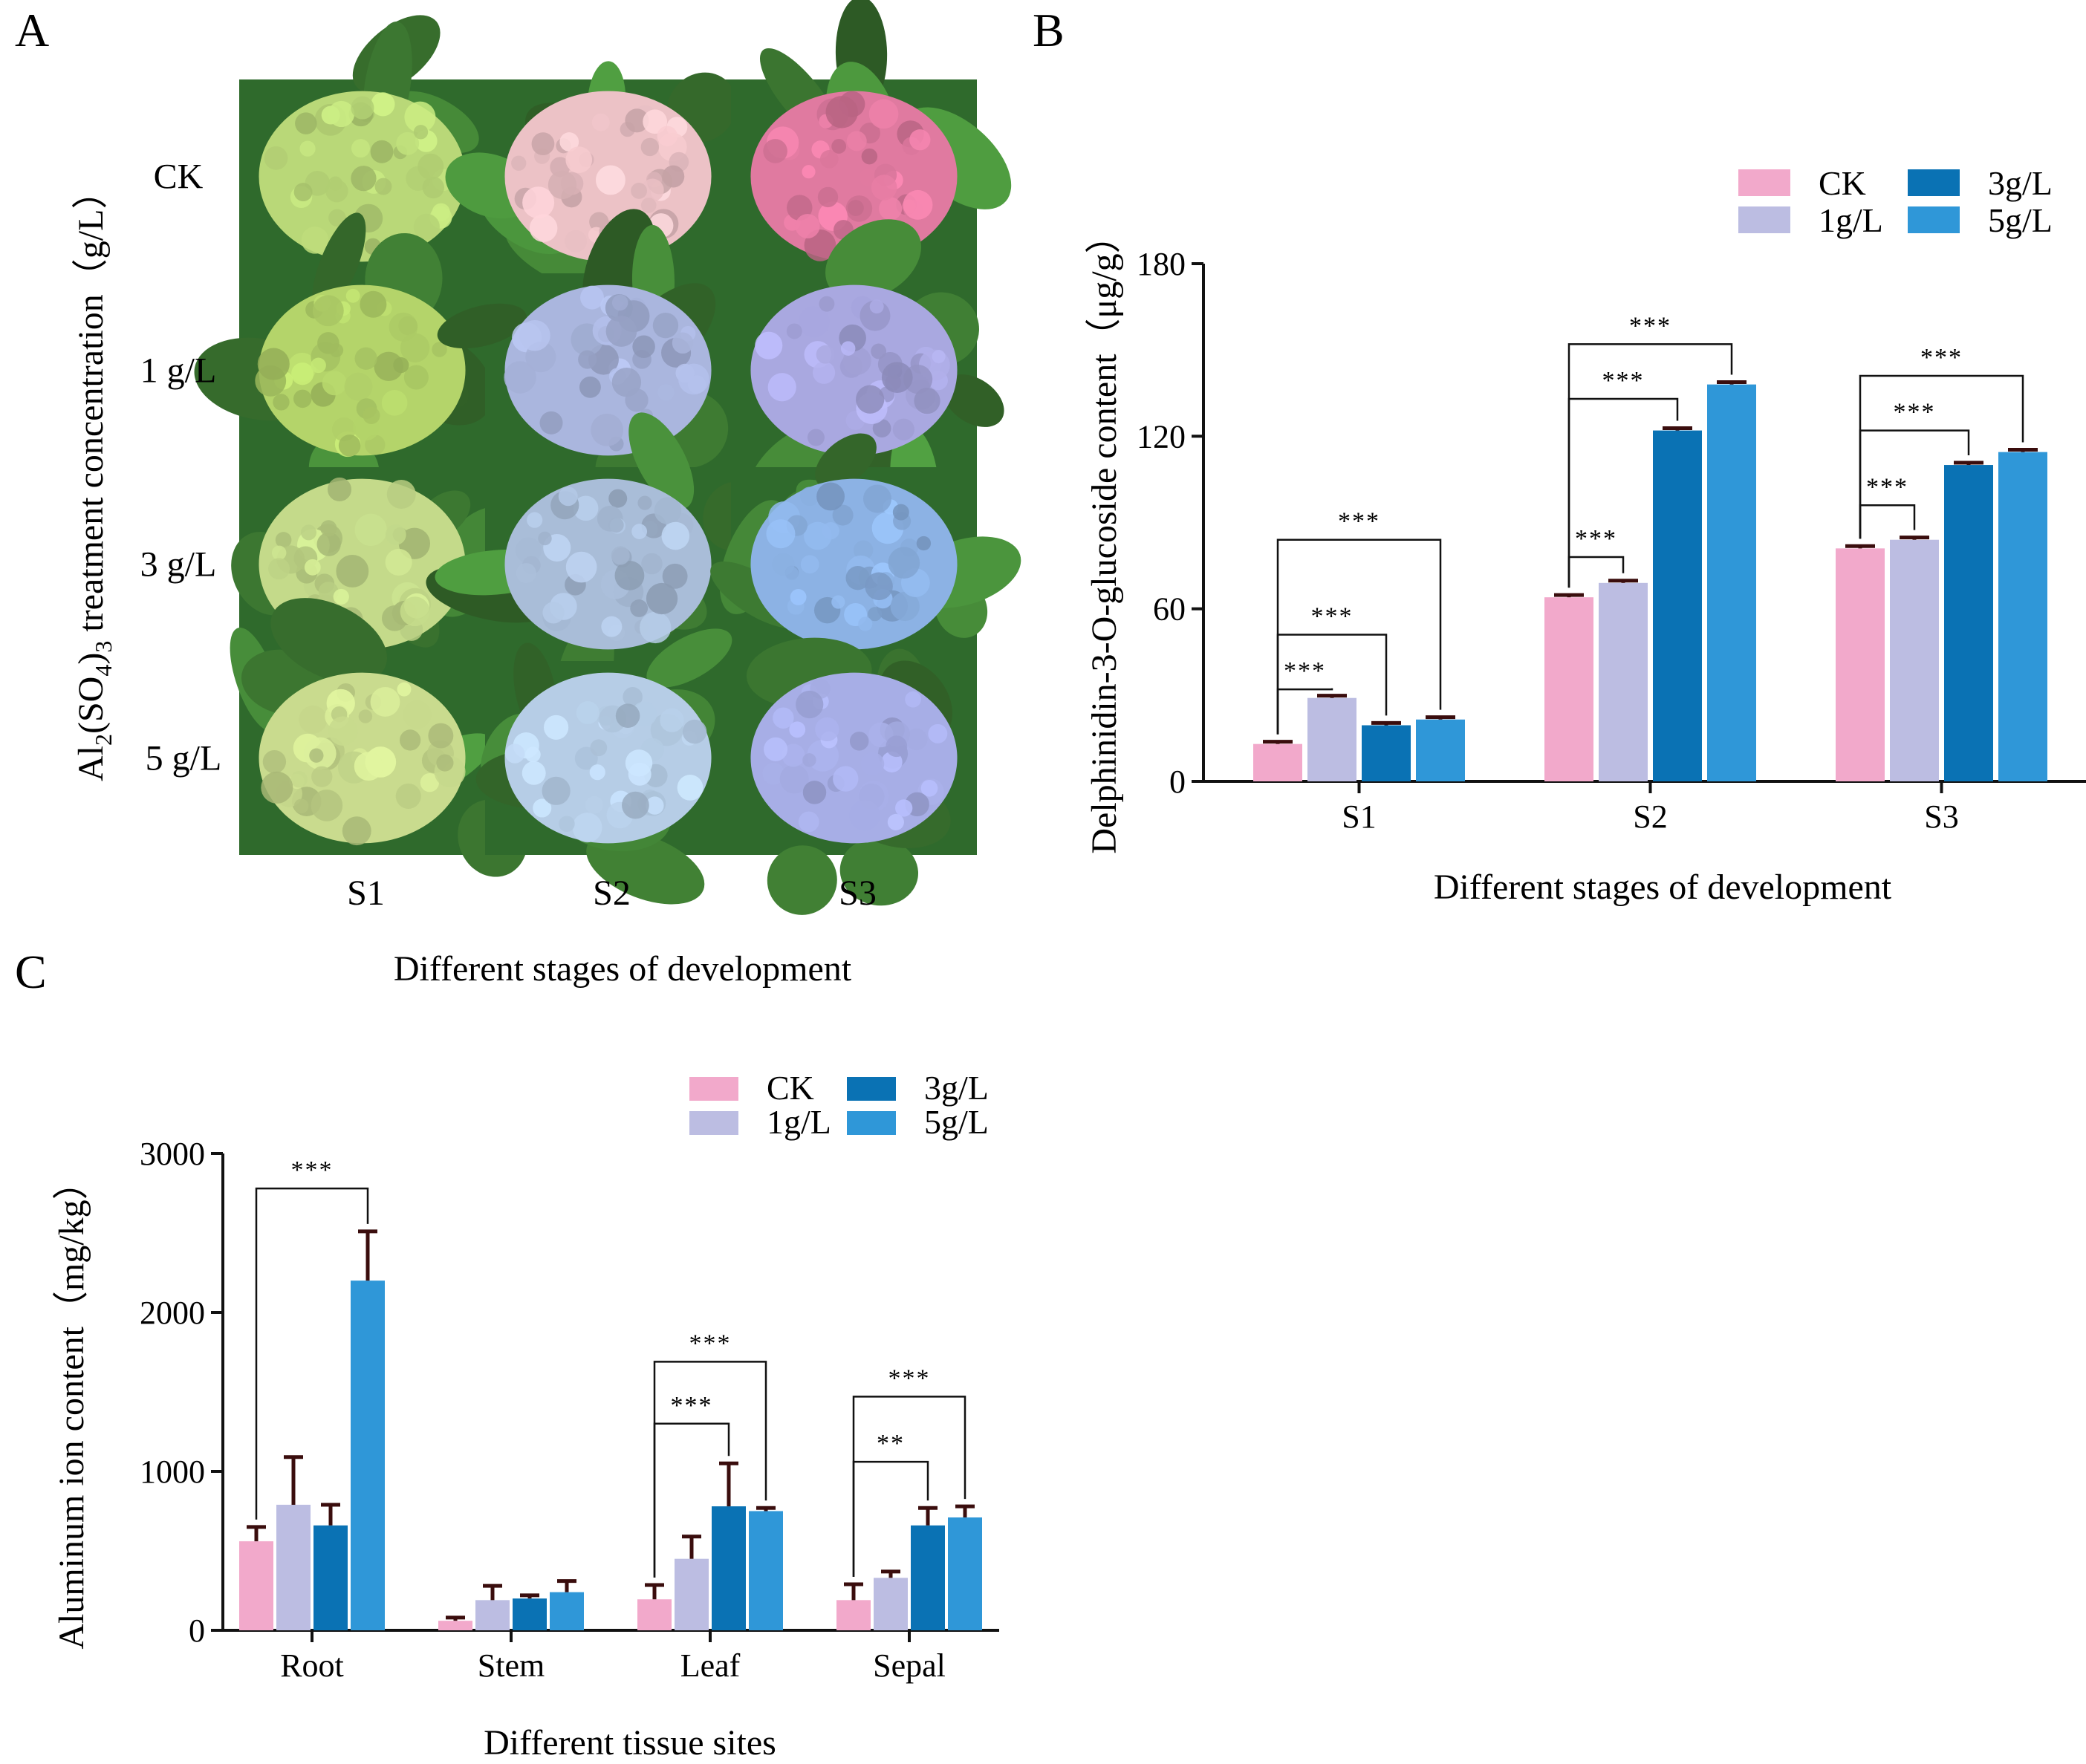 The image size is (2086, 1764). What do you see at coordinates (1277, 762) in the screenshot?
I see `bar-CK-S1` at bounding box center [1277, 762].